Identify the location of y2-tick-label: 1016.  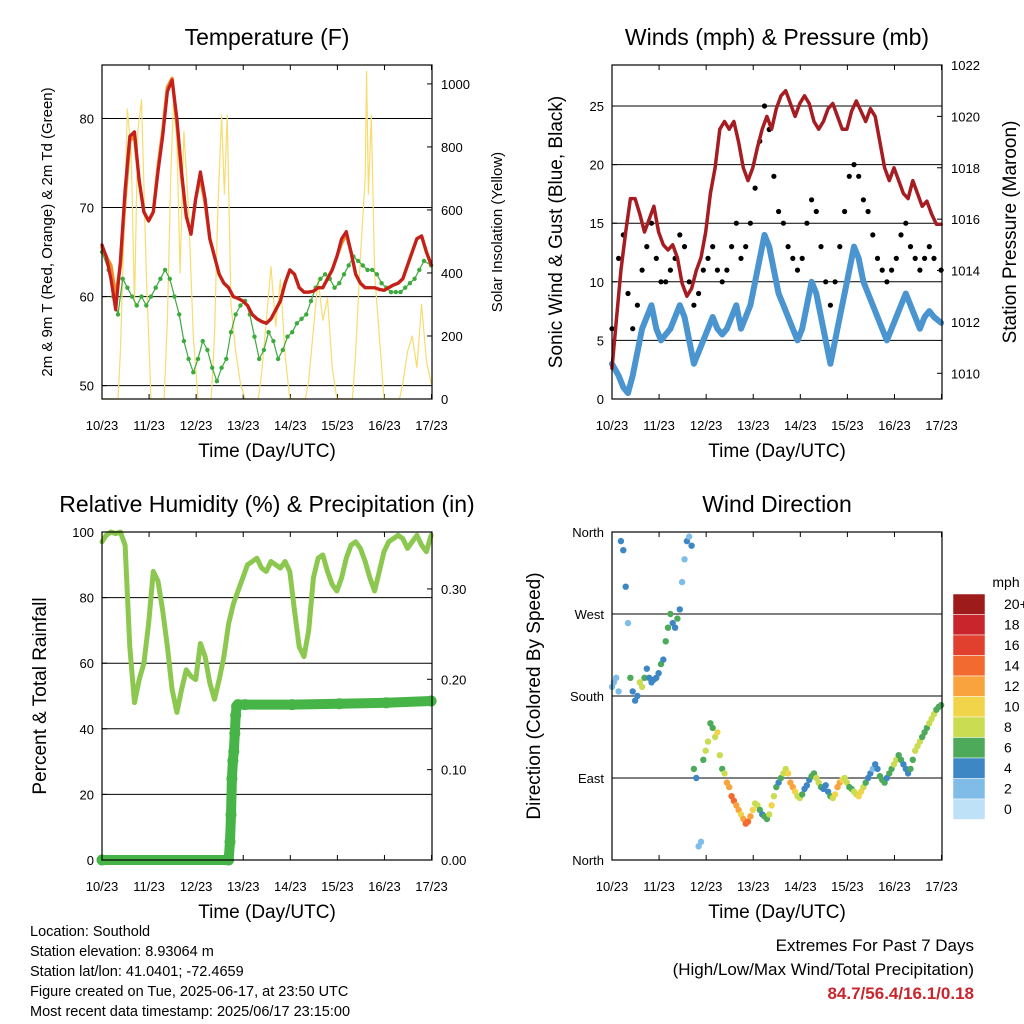
(965, 219).